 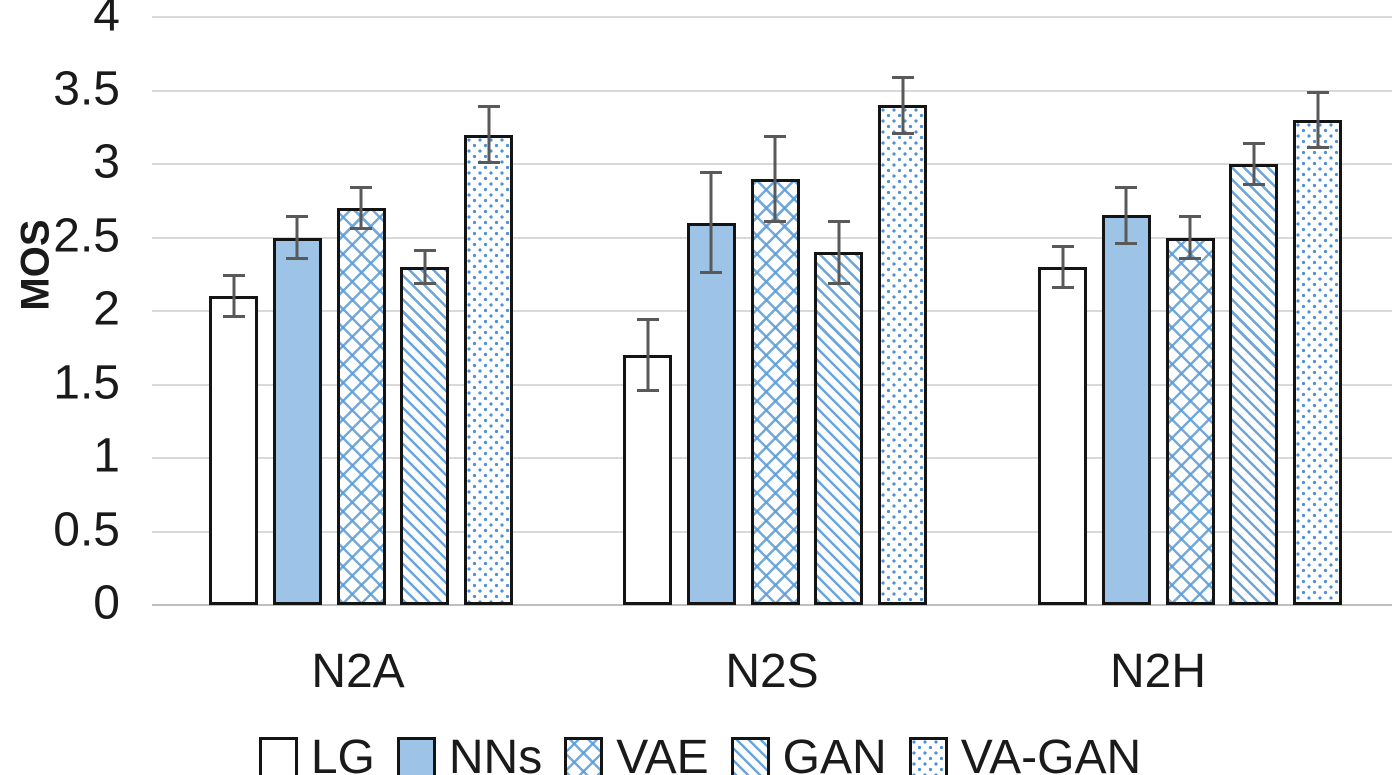 I want to click on bar-vae-n2s, so click(x=775, y=391).